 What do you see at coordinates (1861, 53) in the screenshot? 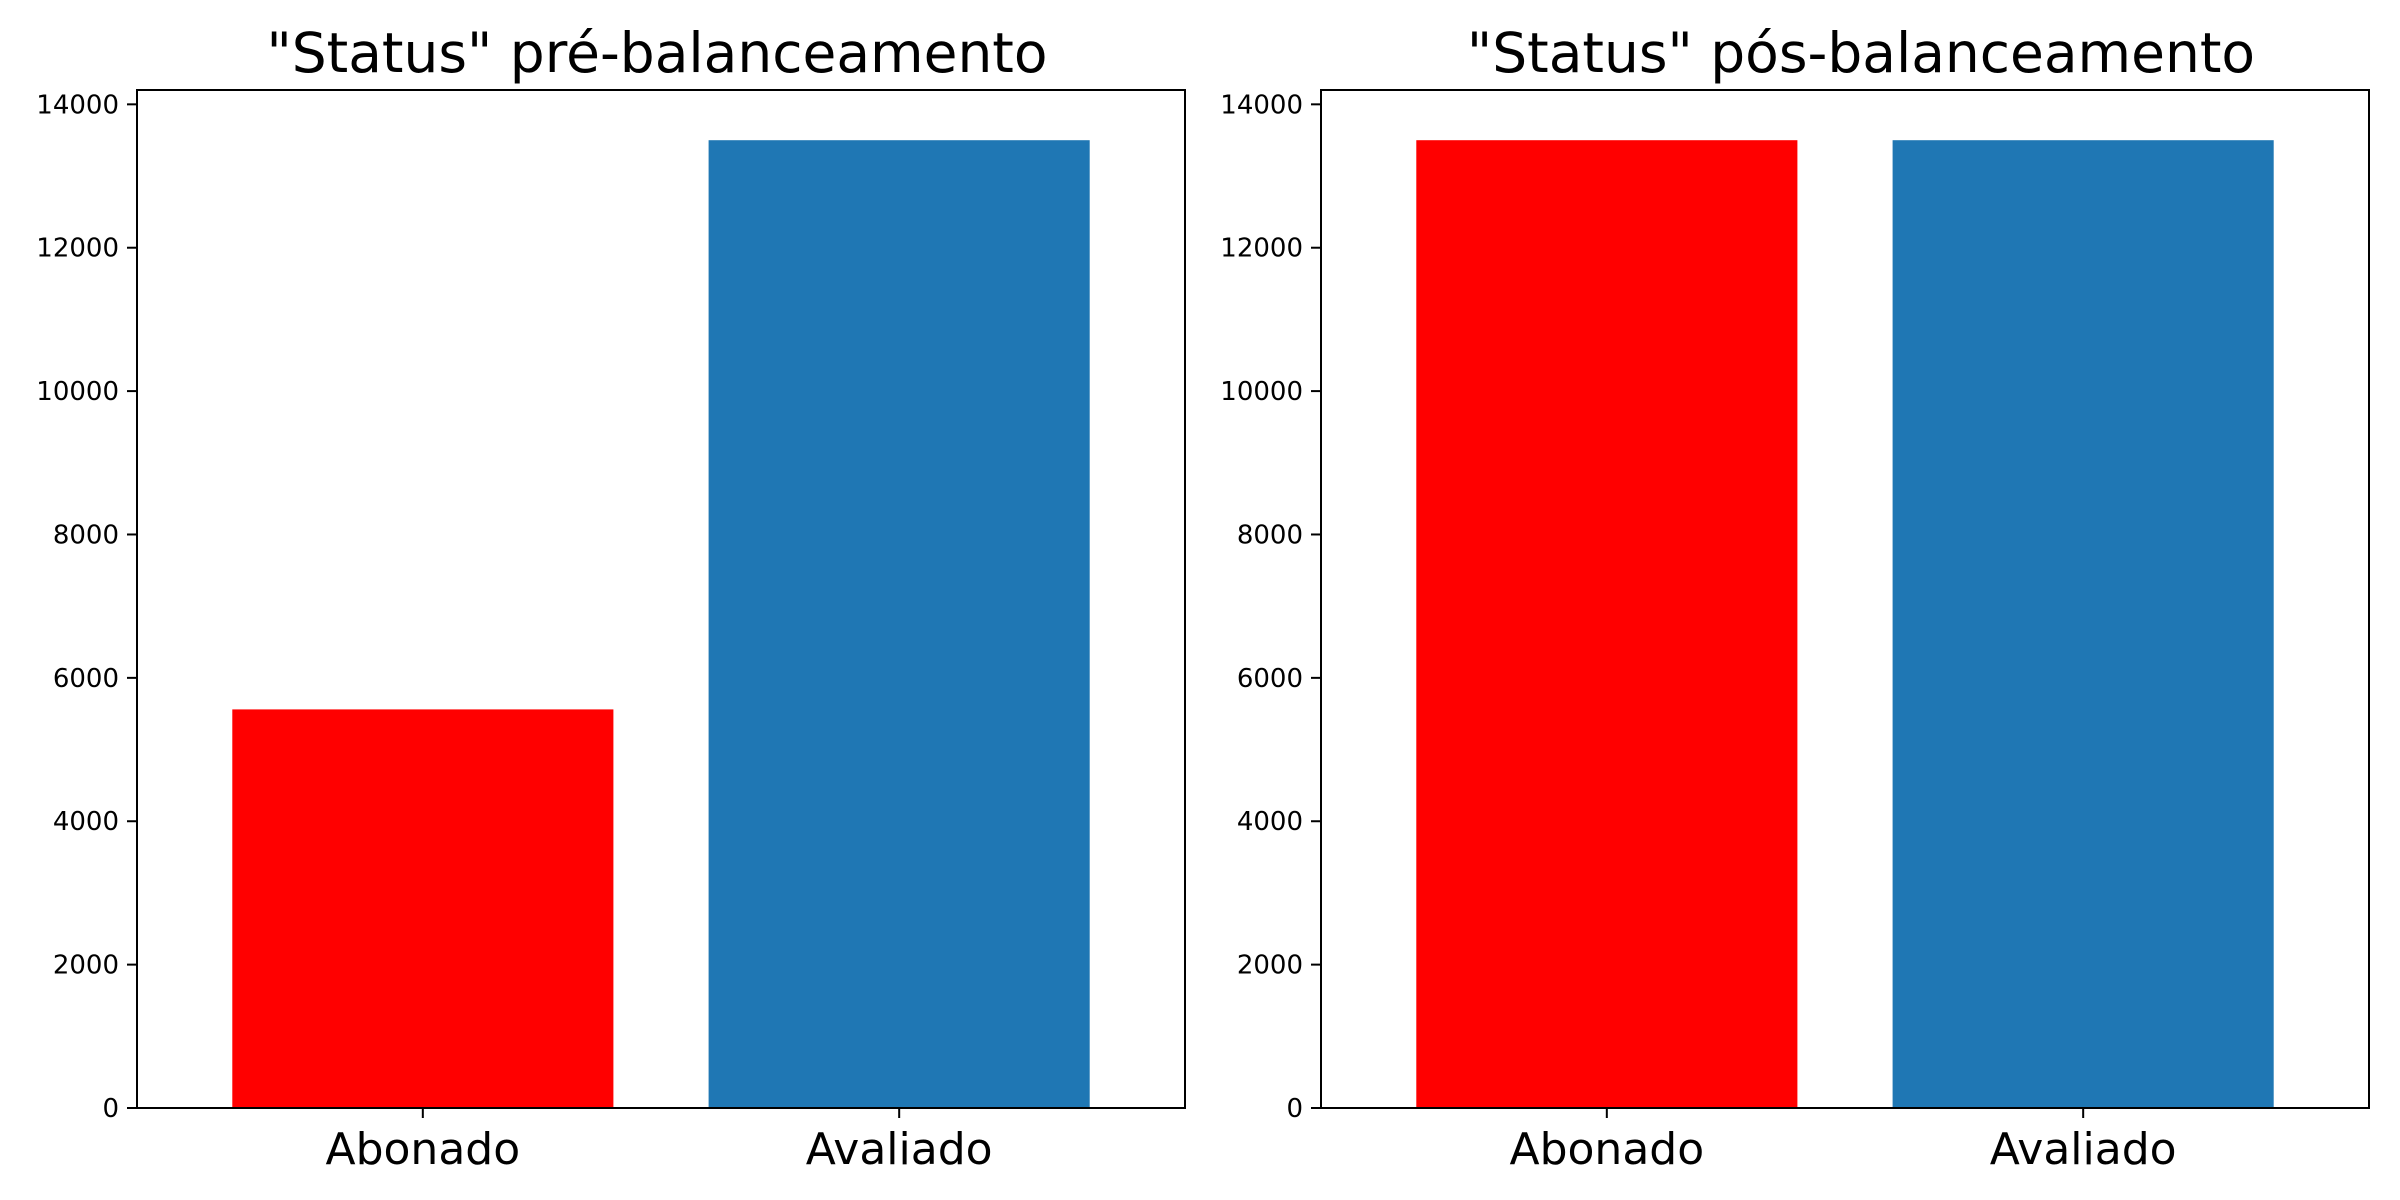
I see `chart-title: "Status" pós-balanceamento` at bounding box center [1861, 53].